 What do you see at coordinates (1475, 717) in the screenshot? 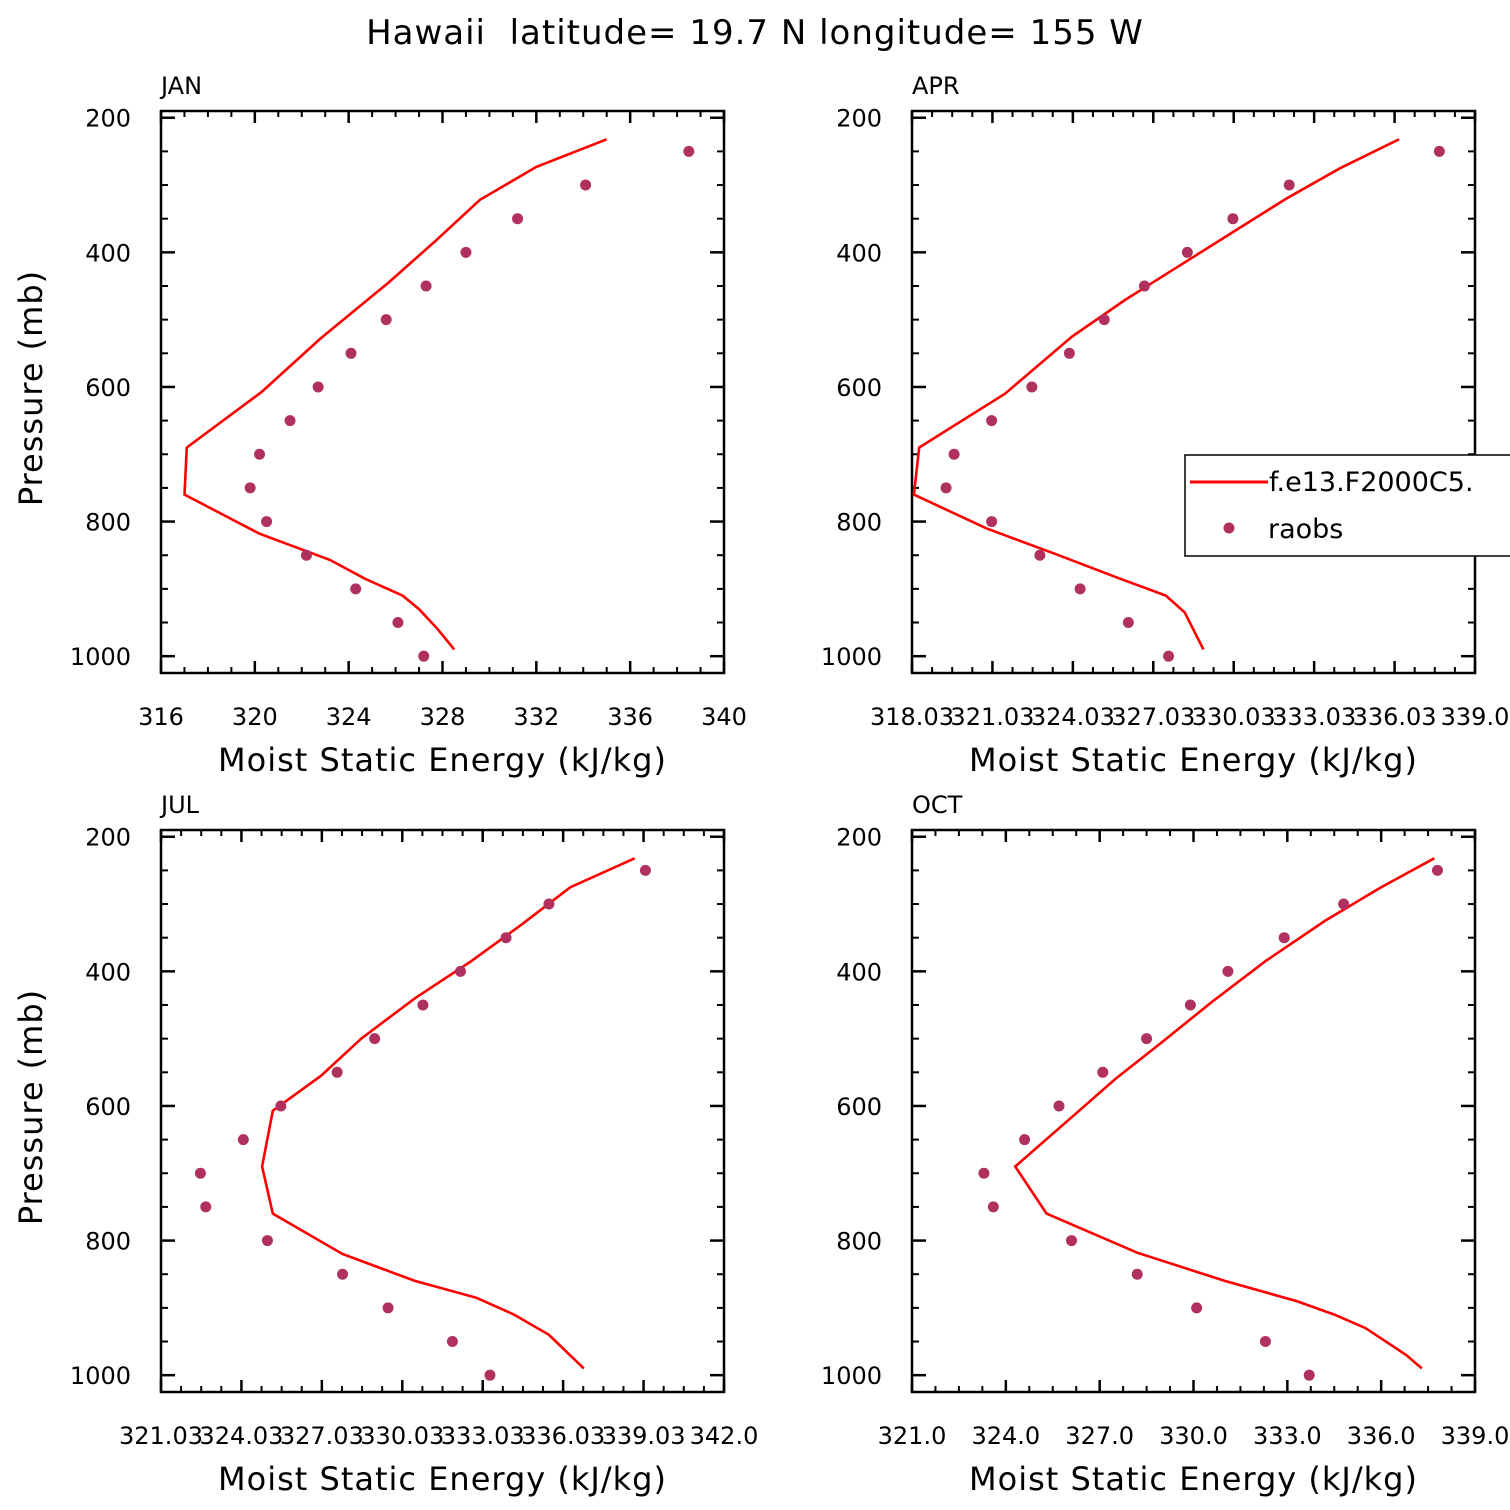
I see `x-tick-label: 339.0` at bounding box center [1475, 717].